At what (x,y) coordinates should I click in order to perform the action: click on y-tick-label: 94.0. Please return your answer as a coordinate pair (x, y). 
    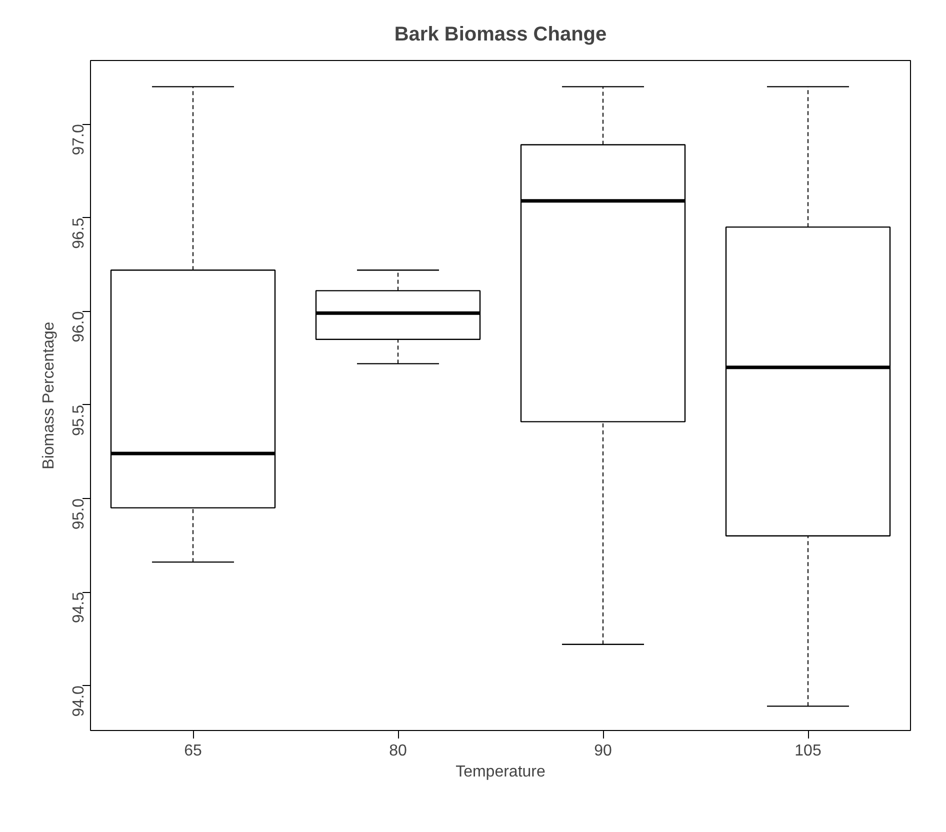
    Looking at the image, I should click on (79, 701).